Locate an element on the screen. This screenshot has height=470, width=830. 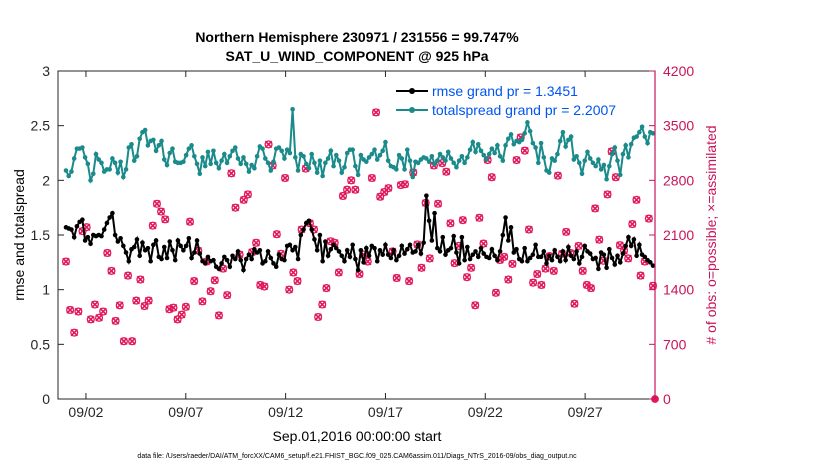
totalspread-series is located at coordinates (359, 145).